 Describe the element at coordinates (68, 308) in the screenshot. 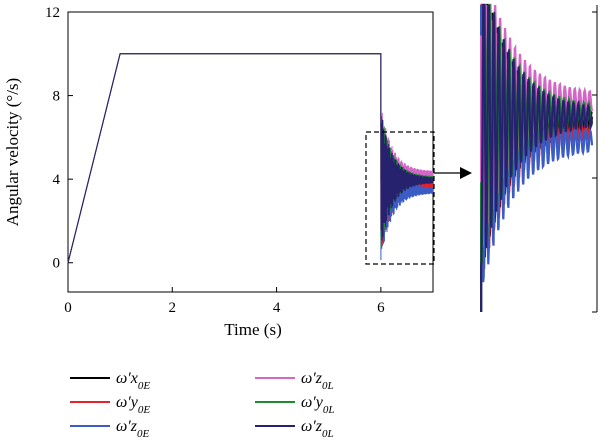

I see `x-tick-label: 0` at that location.